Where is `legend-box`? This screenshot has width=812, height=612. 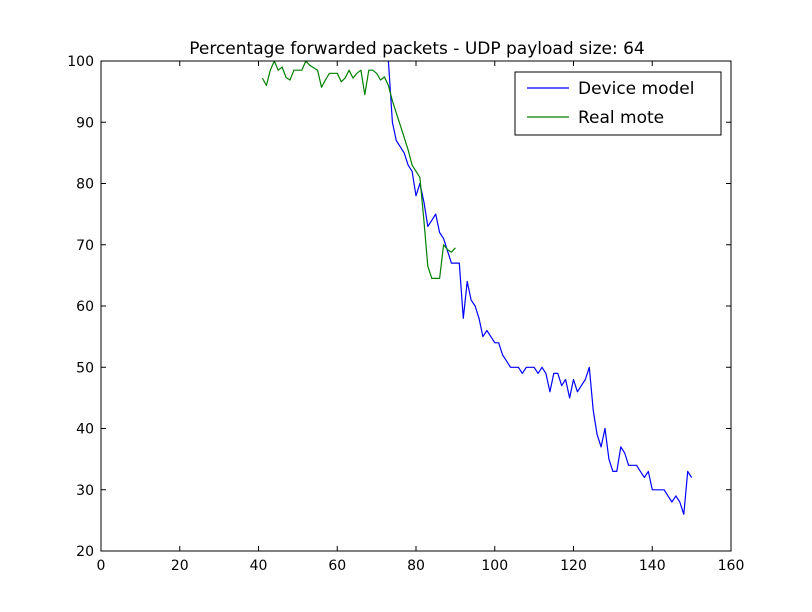
legend-box is located at coordinates (618, 103).